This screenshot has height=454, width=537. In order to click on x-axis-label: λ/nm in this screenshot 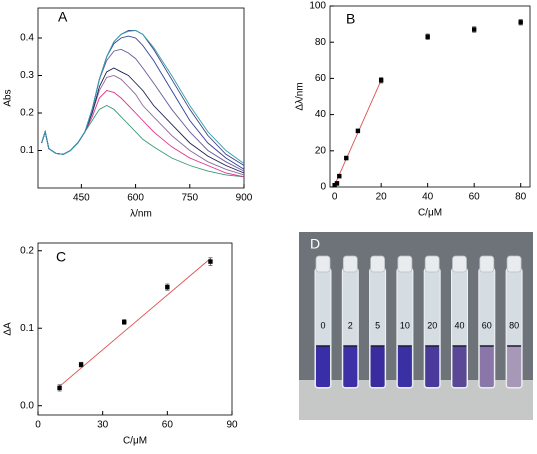, I will do `click(141, 214)`.